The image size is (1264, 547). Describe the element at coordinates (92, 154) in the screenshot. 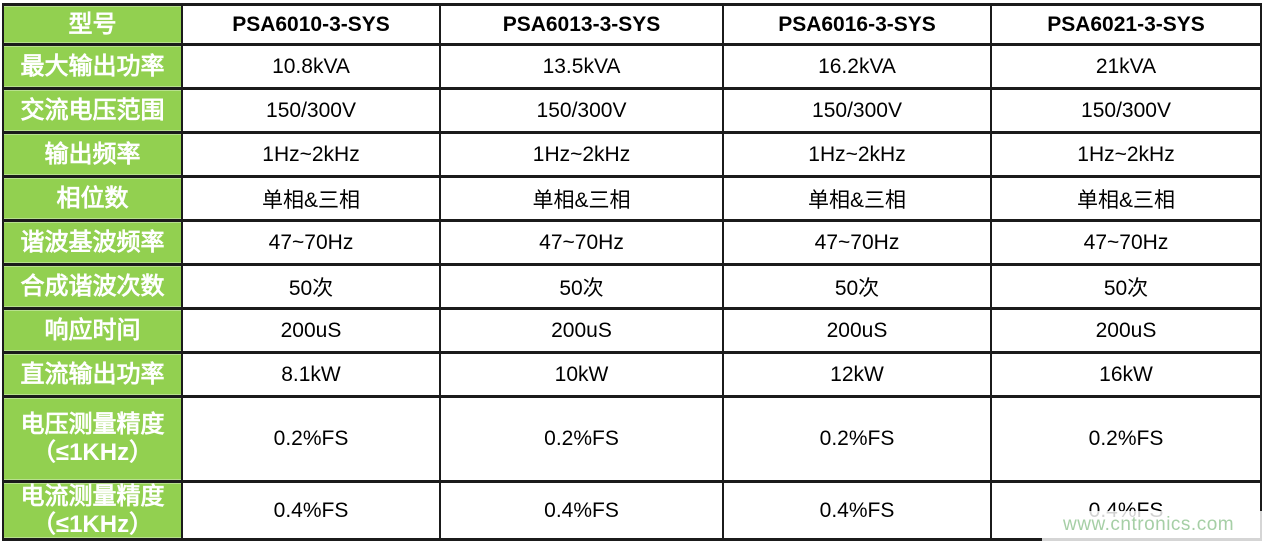

I see `row-label-cell: 输出频率` at that location.